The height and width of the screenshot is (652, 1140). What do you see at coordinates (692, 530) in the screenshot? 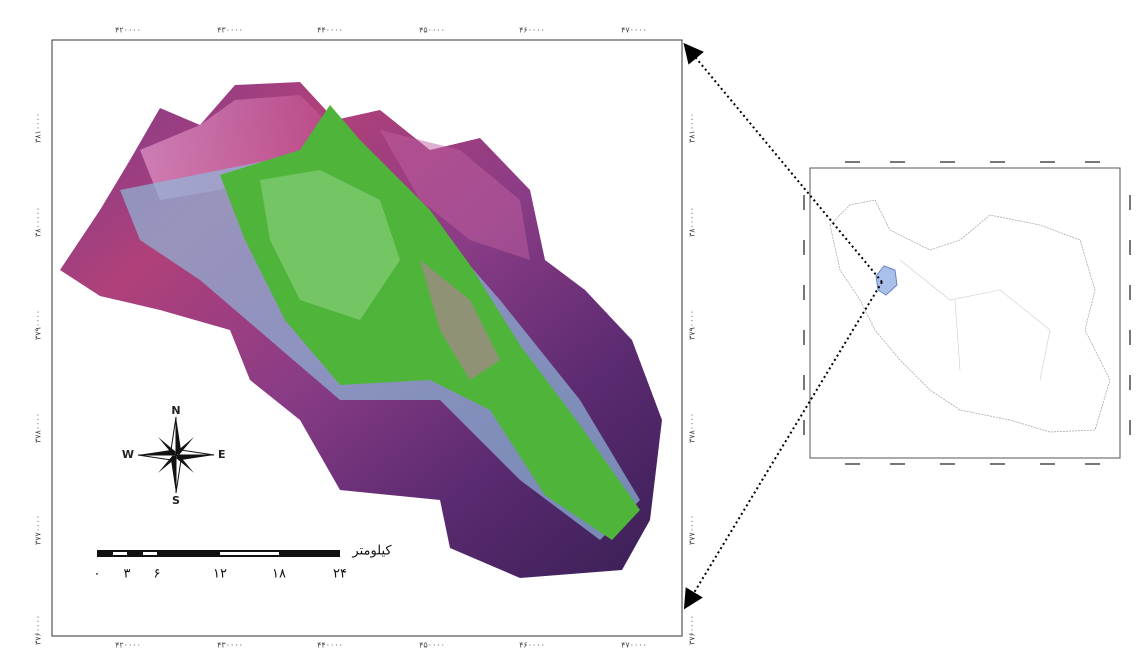
I see `y-coordinate-right: ۳۷۷۰۰۰۰` at bounding box center [692, 530].